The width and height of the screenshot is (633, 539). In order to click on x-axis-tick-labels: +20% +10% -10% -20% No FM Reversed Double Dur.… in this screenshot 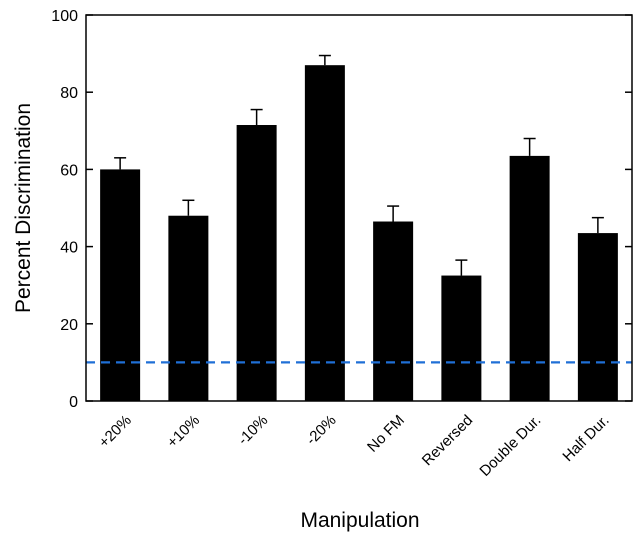, I will do `click(354, 437)`.